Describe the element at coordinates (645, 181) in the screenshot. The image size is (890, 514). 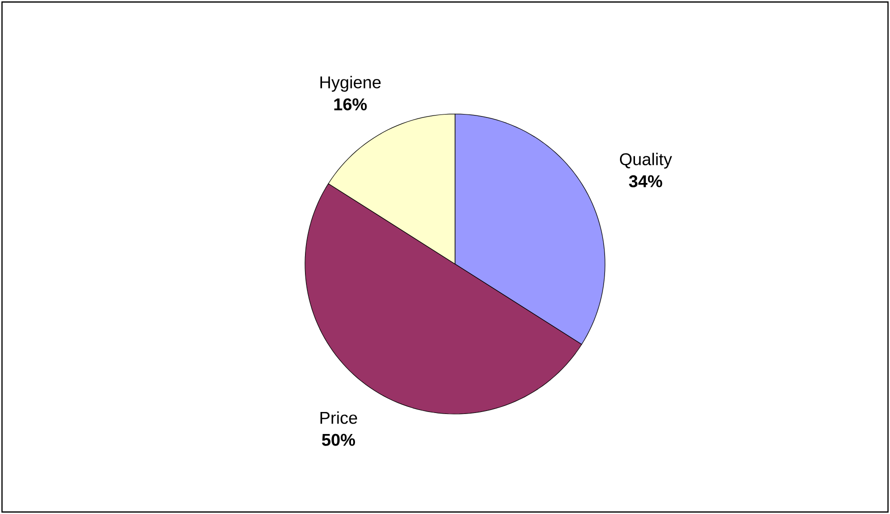
I see `data-label: 34%` at that location.